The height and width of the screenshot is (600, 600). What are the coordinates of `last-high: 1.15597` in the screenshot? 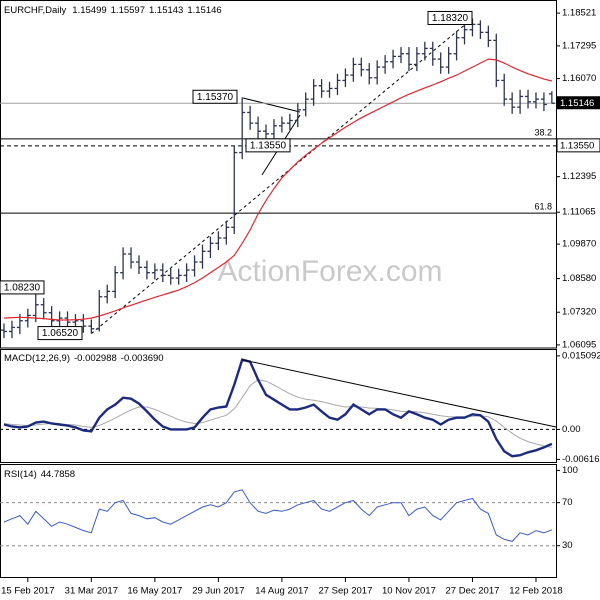 It's located at (128, 10).